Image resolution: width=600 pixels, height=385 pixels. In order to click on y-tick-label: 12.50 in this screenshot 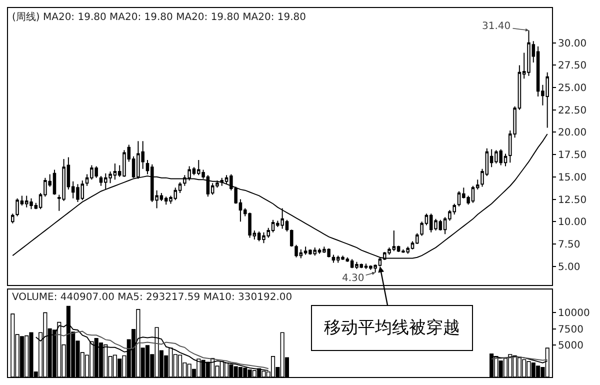, I will do `click(572, 200)`.